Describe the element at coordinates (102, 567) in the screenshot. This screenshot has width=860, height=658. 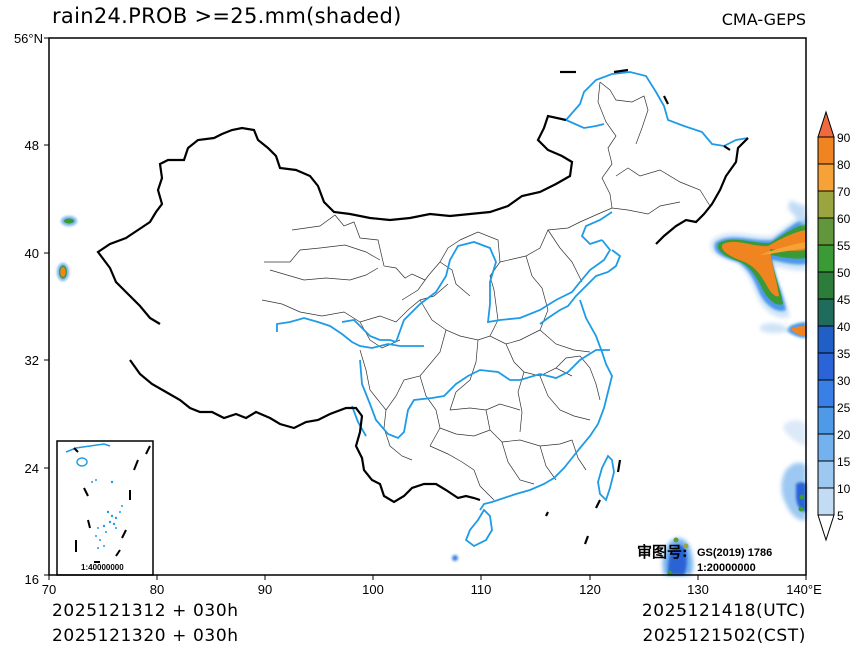
I see `inset-scale: 1:40000000` at that location.